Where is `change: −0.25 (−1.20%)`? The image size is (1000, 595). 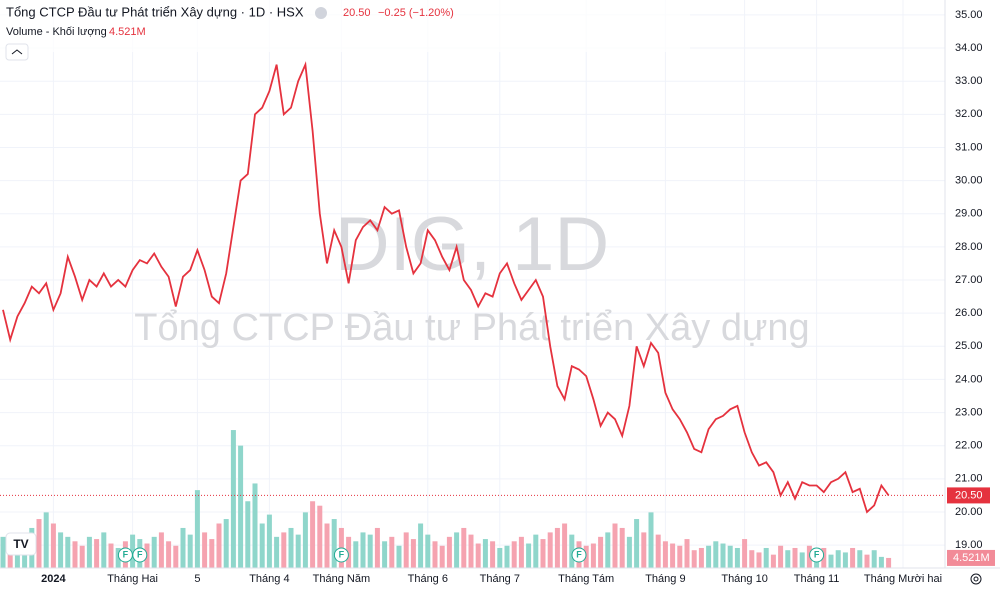 change: −0.25 (−1.20%) is located at coordinates (416, 13).